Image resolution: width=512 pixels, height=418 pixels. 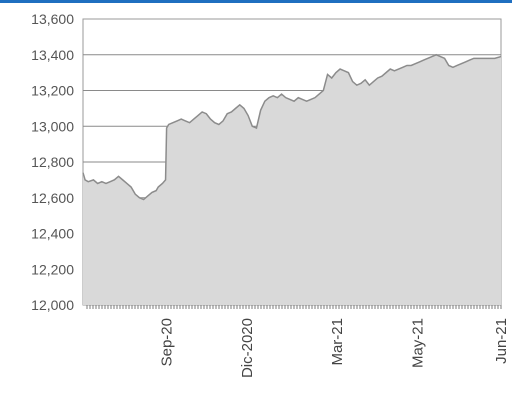 What do you see at coordinates (52, 91) in the screenshot?
I see `y-tick-label: 13,200` at bounding box center [52, 91].